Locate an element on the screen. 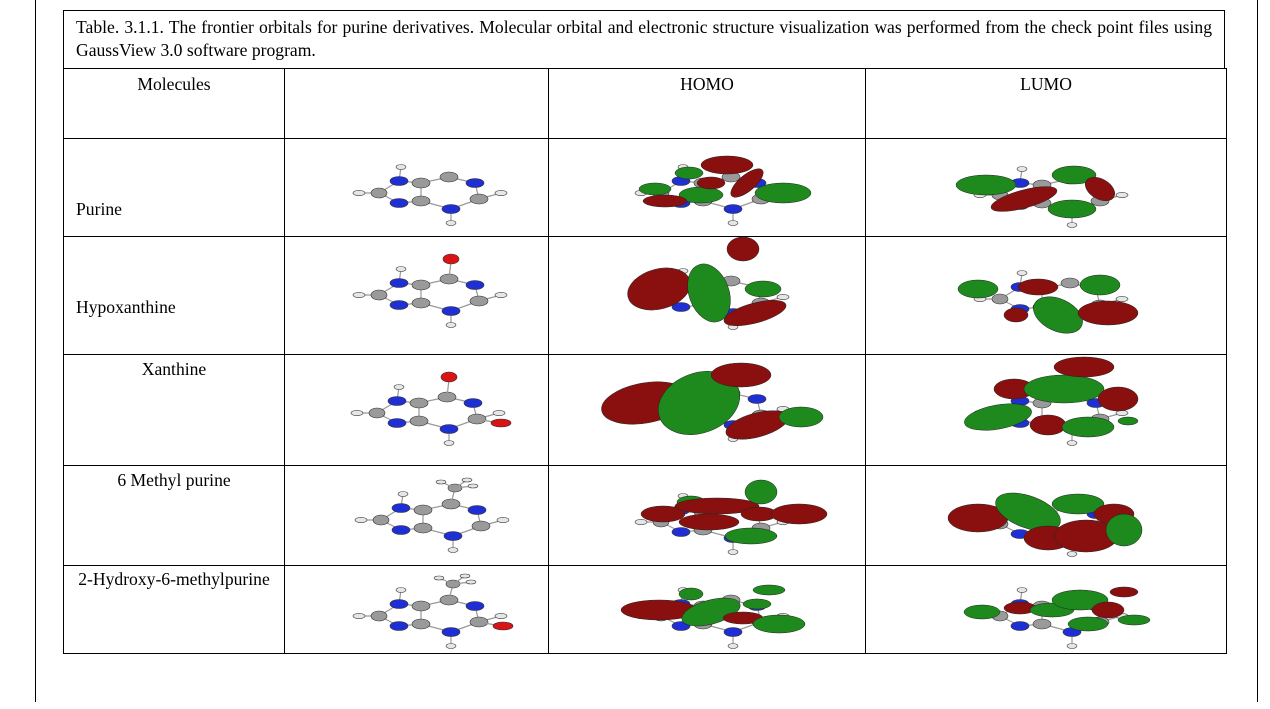  hydroxymethylpurine-structure-image is located at coordinates (433, 611).